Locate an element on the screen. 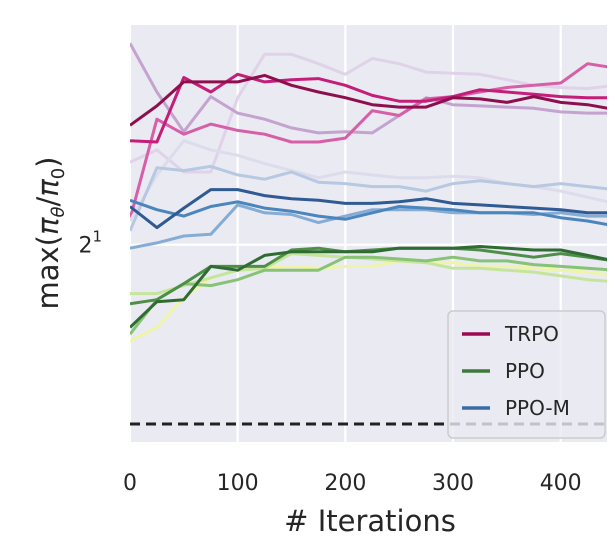 This screenshot has height=551, width=615. x-tick-label: 300 is located at coordinates (453, 483).